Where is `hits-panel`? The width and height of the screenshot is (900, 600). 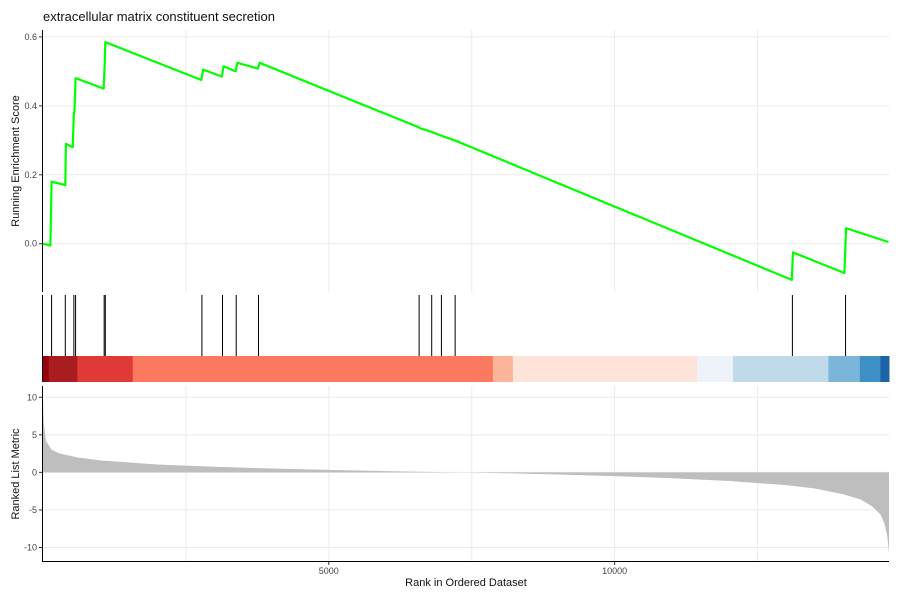 hits-panel is located at coordinates (466, 338).